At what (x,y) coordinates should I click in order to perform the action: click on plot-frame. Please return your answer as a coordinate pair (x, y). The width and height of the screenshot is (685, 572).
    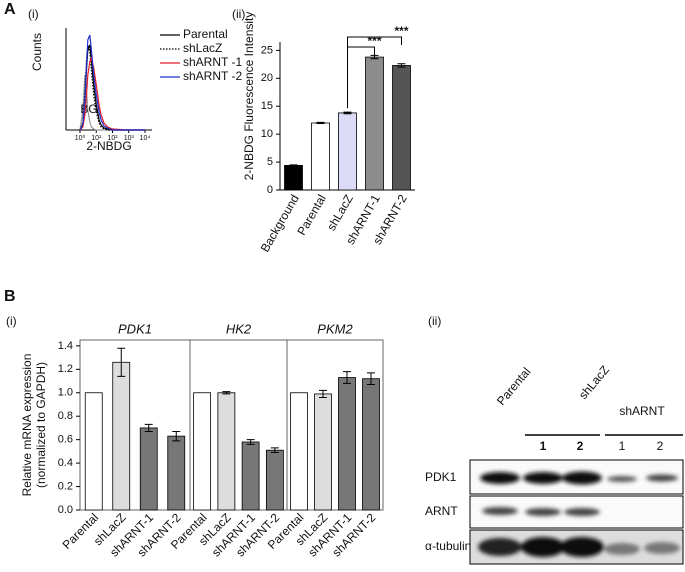
    Looking at the image, I should click on (335, 425).